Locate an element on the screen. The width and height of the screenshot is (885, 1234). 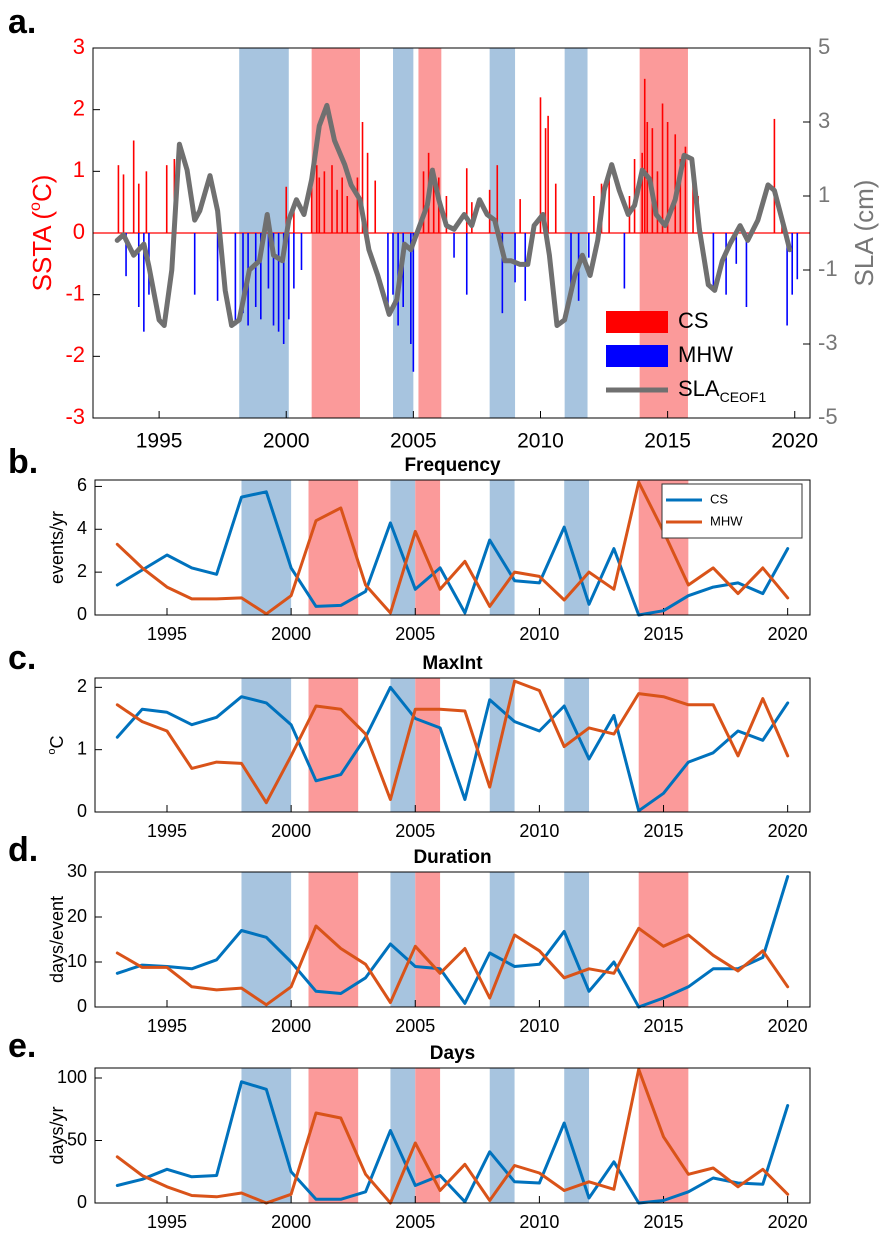
y-tick-label: 4 is located at coordinates (82, 528).